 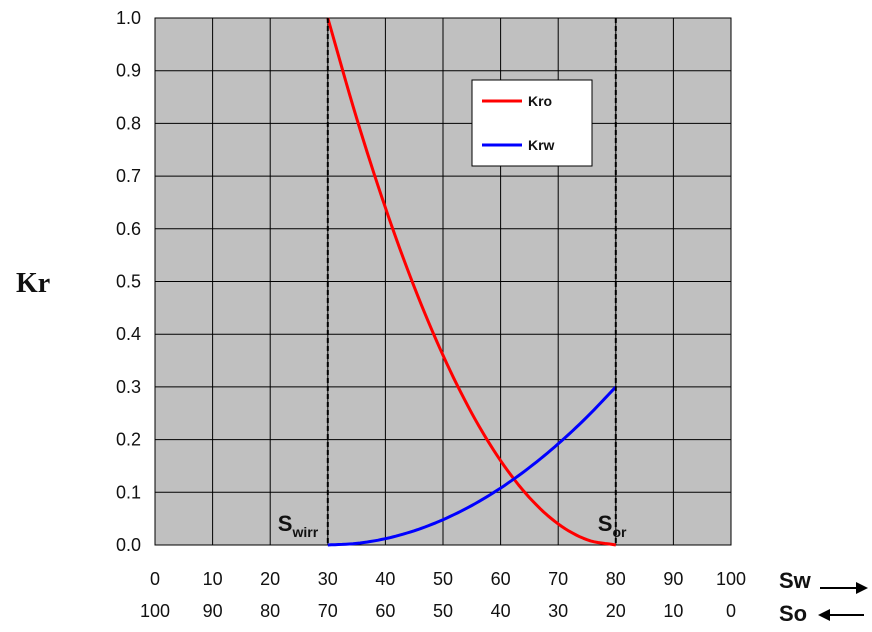 I want to click on x-tick-label-so: 60, so click(x=385, y=611).